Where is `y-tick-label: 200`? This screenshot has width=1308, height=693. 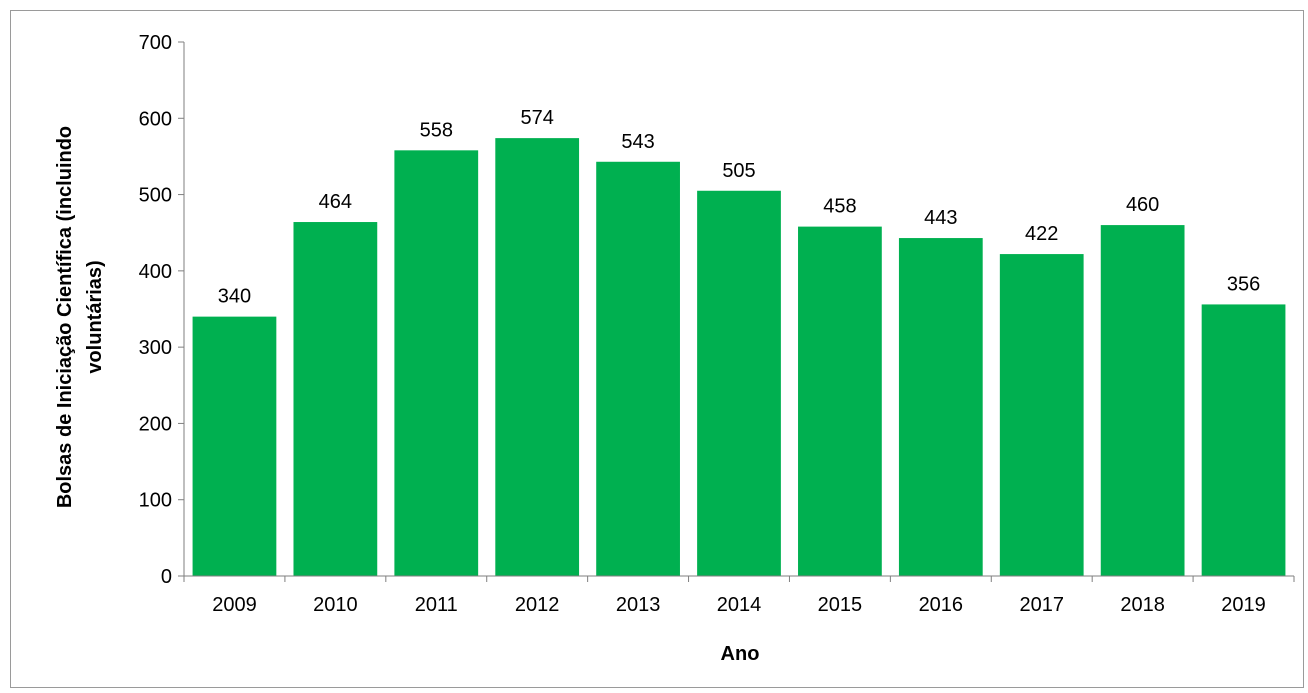
y-tick-label: 200 is located at coordinates (155, 424).